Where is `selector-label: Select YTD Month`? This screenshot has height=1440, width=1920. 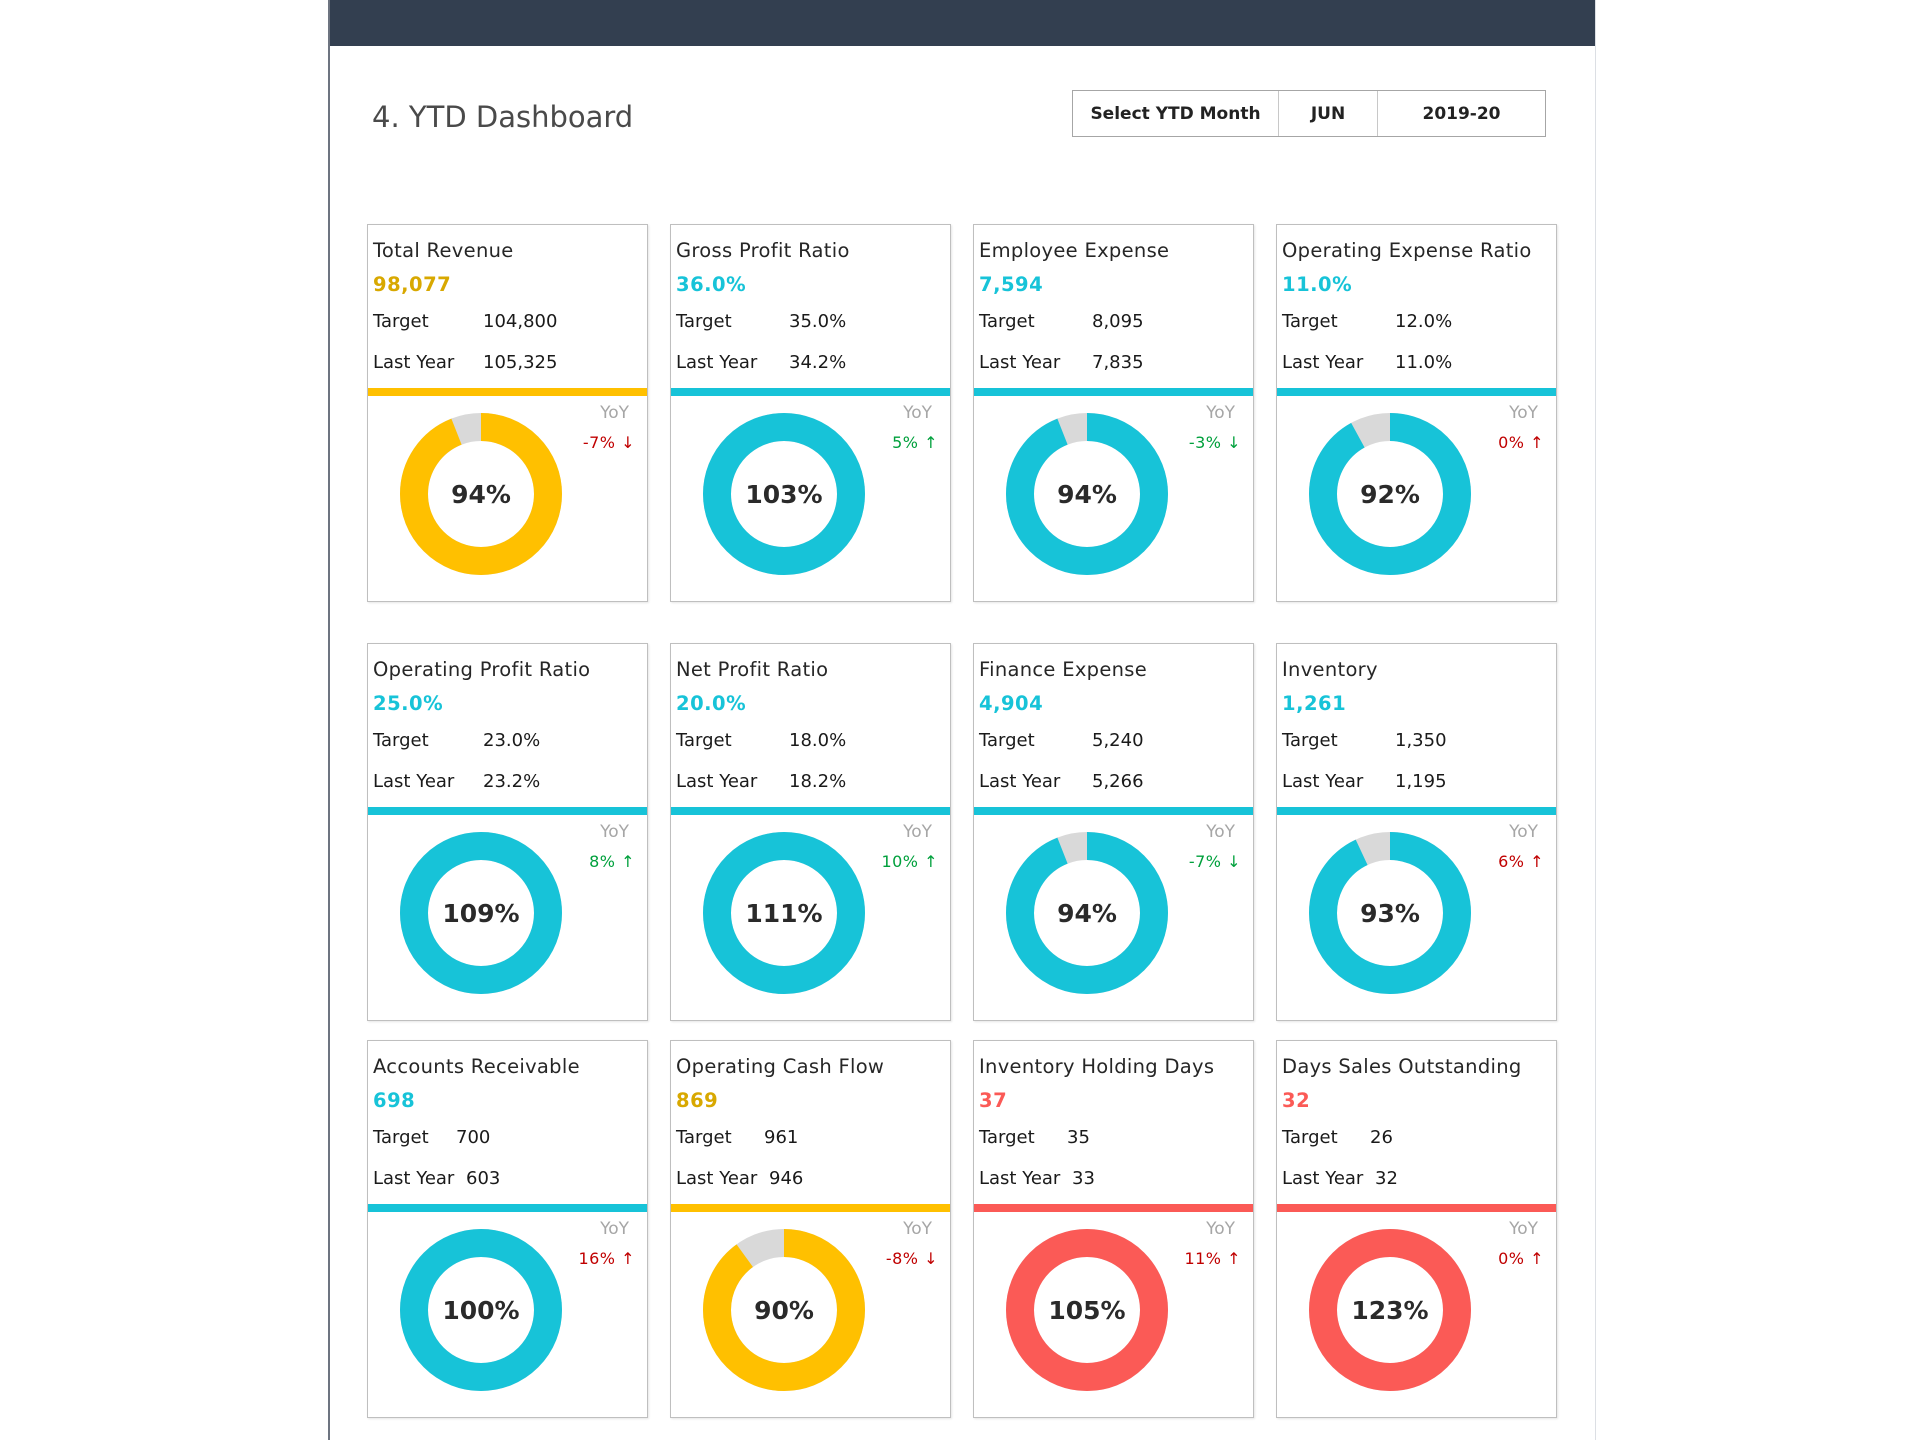
selector-label: Select YTD Month is located at coordinates (1176, 113).